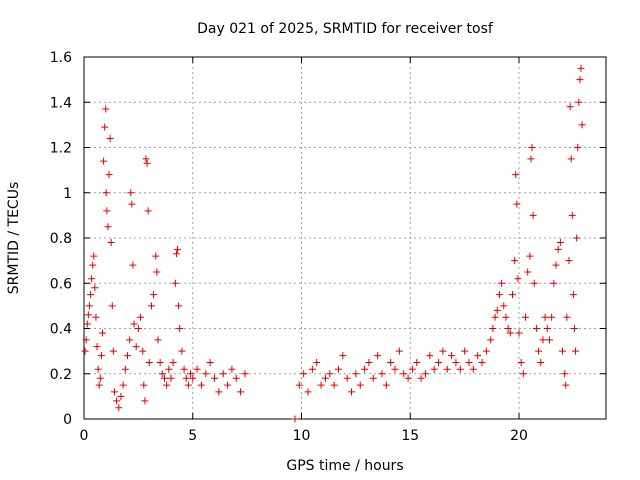 This screenshot has height=480, width=640. I want to click on y-tick-label: 1, so click(67, 194).